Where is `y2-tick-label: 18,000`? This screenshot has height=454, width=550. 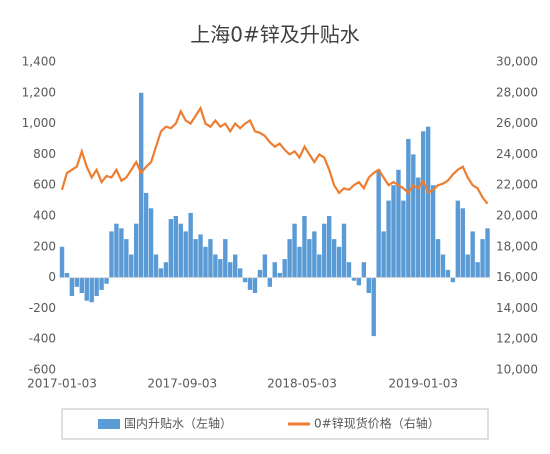 y2-tick-label: 18,000 is located at coordinates (517, 246).